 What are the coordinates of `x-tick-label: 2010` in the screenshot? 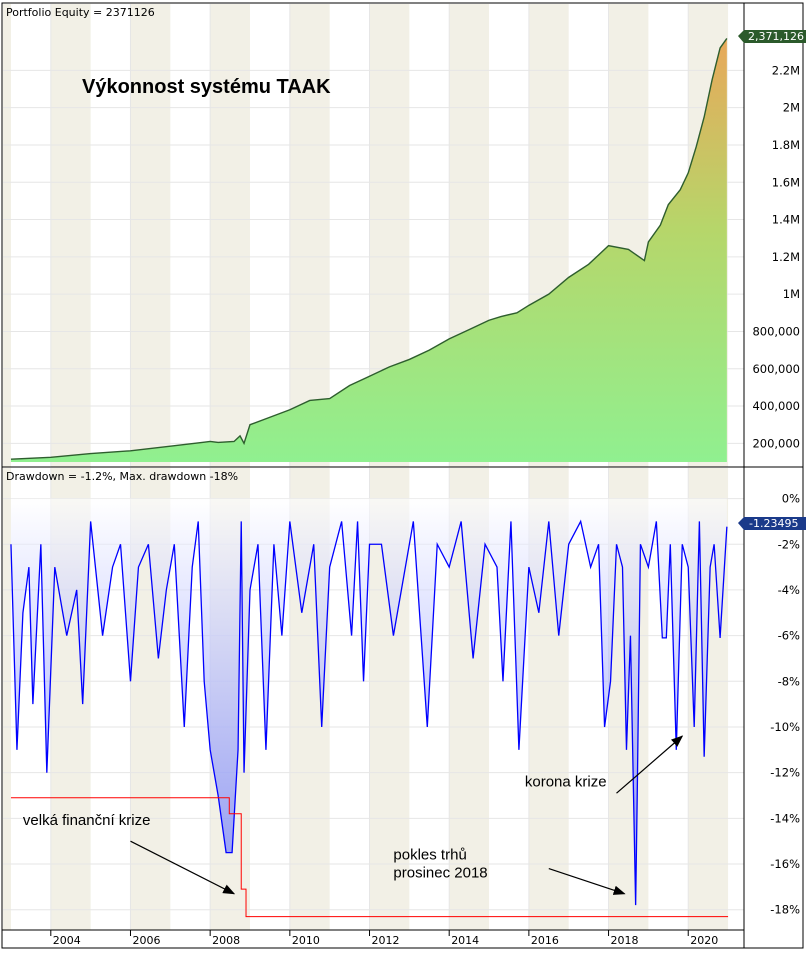 It's located at (306, 940).